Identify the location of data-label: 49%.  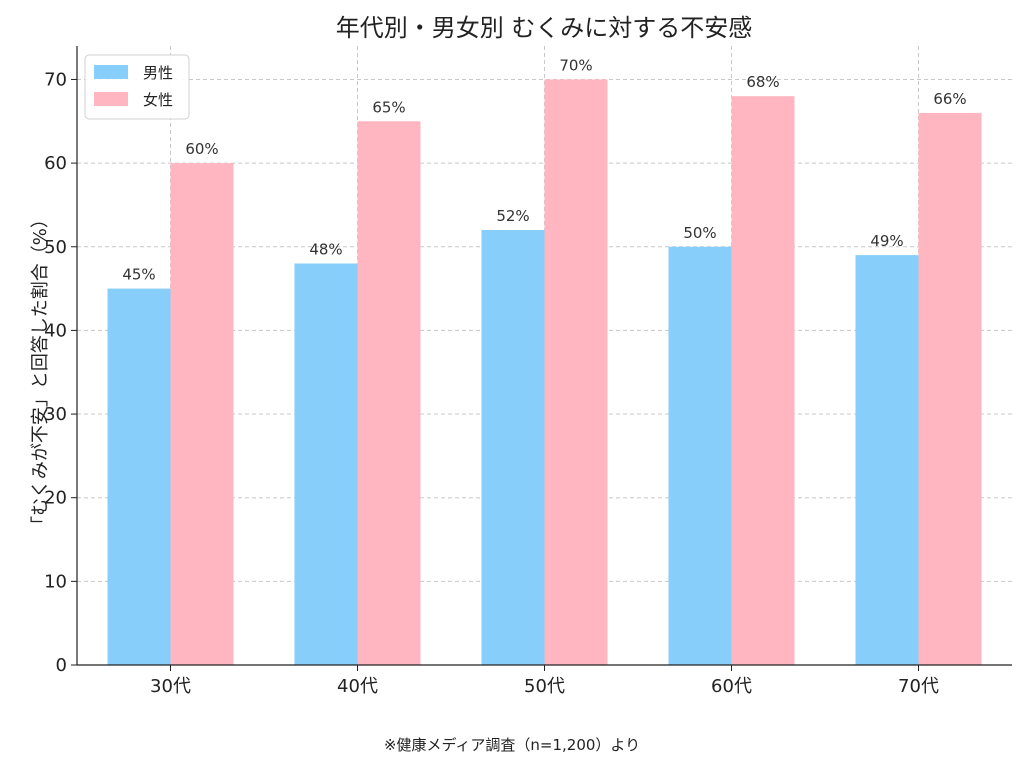
(886, 241).